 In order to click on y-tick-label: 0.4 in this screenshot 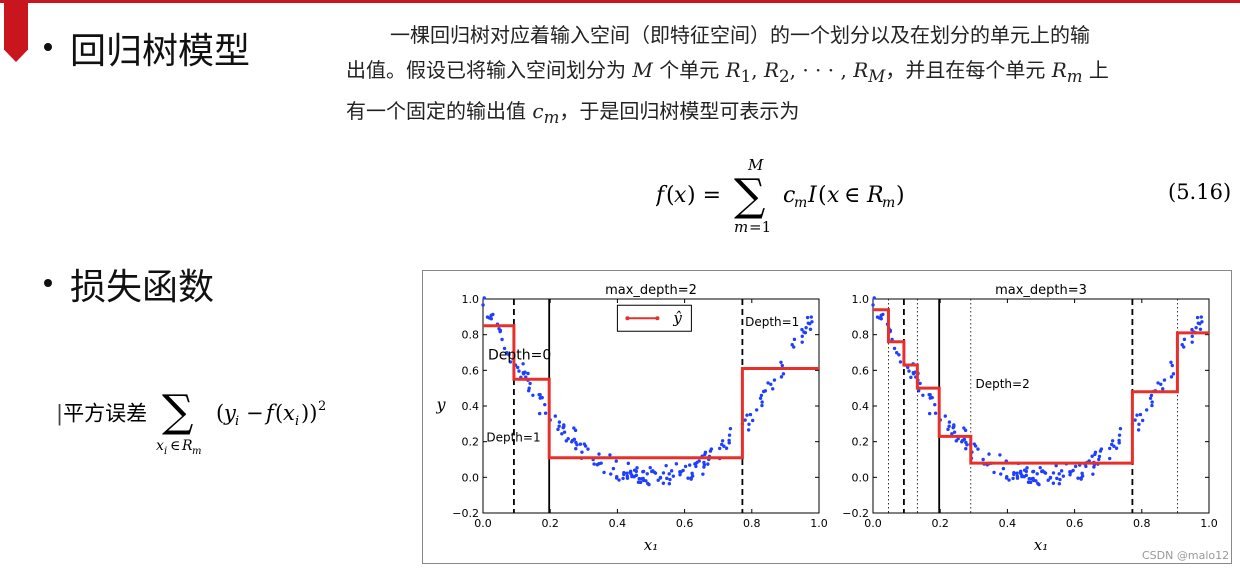, I will do `click(861, 406)`.